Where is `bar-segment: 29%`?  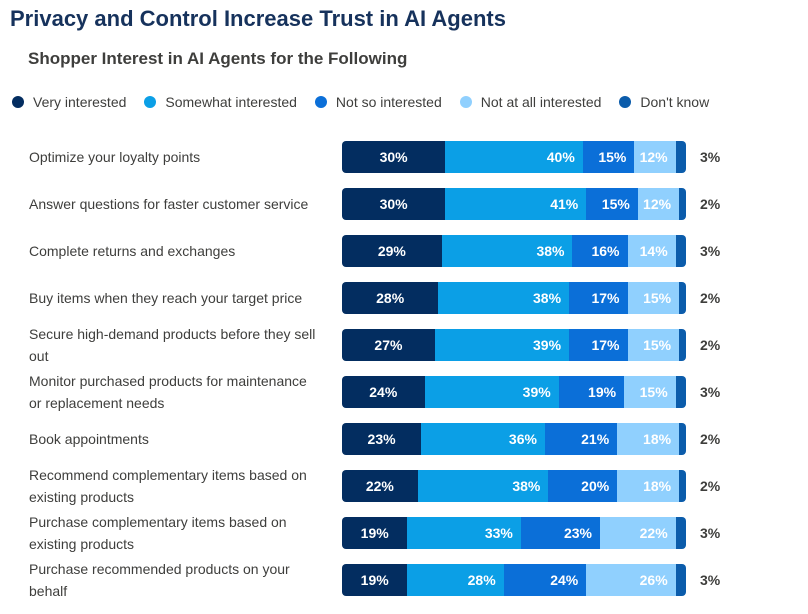 bar-segment: 29% is located at coordinates (392, 251).